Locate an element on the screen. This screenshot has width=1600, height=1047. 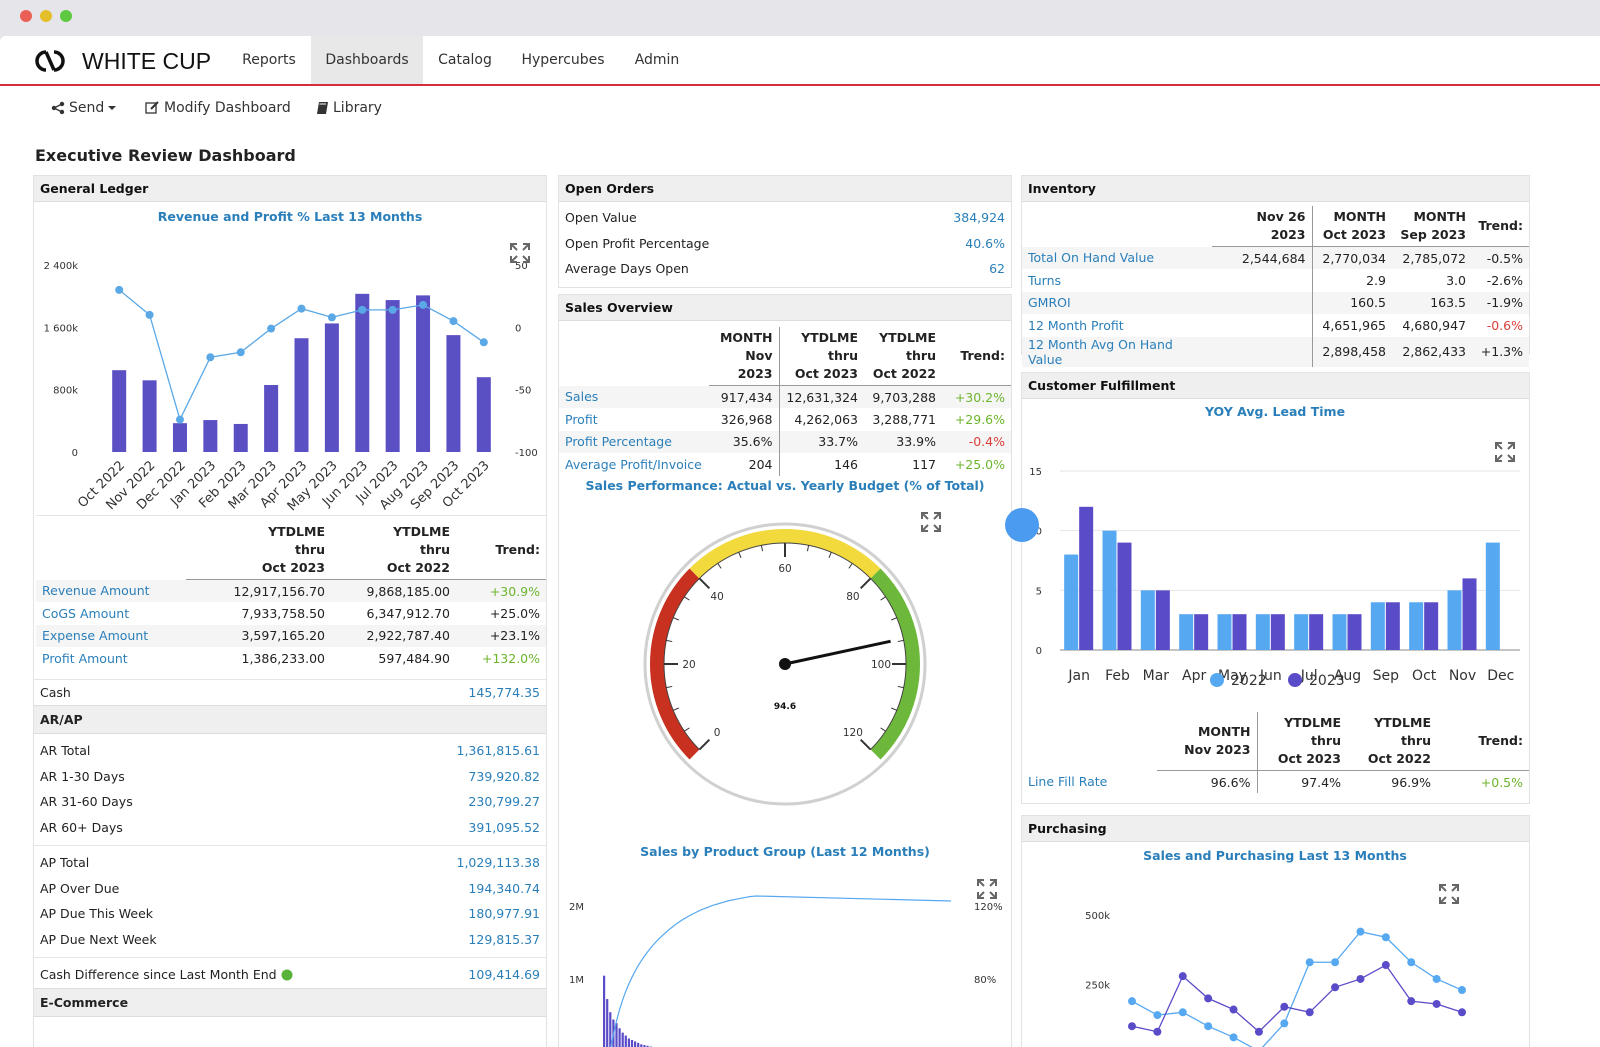
legend-2023: 2023 is located at coordinates (1316, 681).